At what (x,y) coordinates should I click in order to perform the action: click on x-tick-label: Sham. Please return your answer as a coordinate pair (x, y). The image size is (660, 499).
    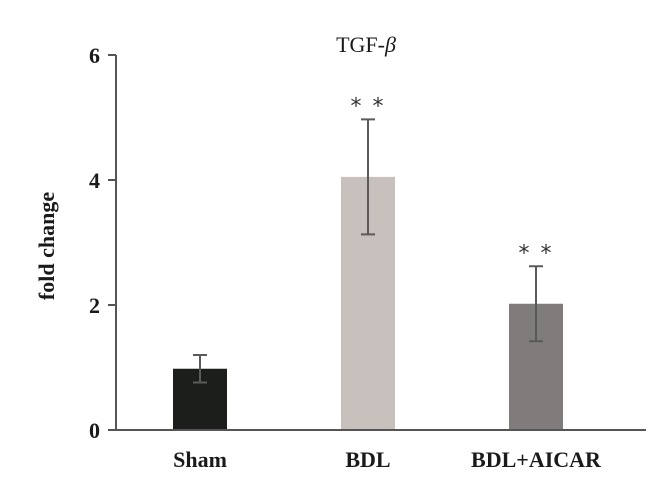
    Looking at the image, I should click on (200, 459).